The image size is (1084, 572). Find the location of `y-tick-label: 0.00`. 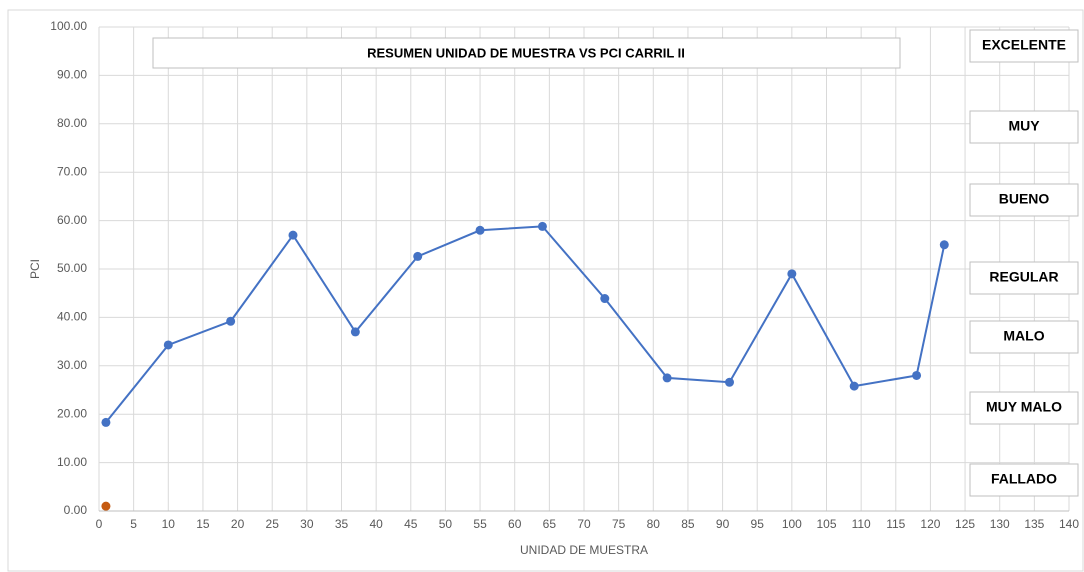

y-tick-label: 0.00 is located at coordinates (76, 510).